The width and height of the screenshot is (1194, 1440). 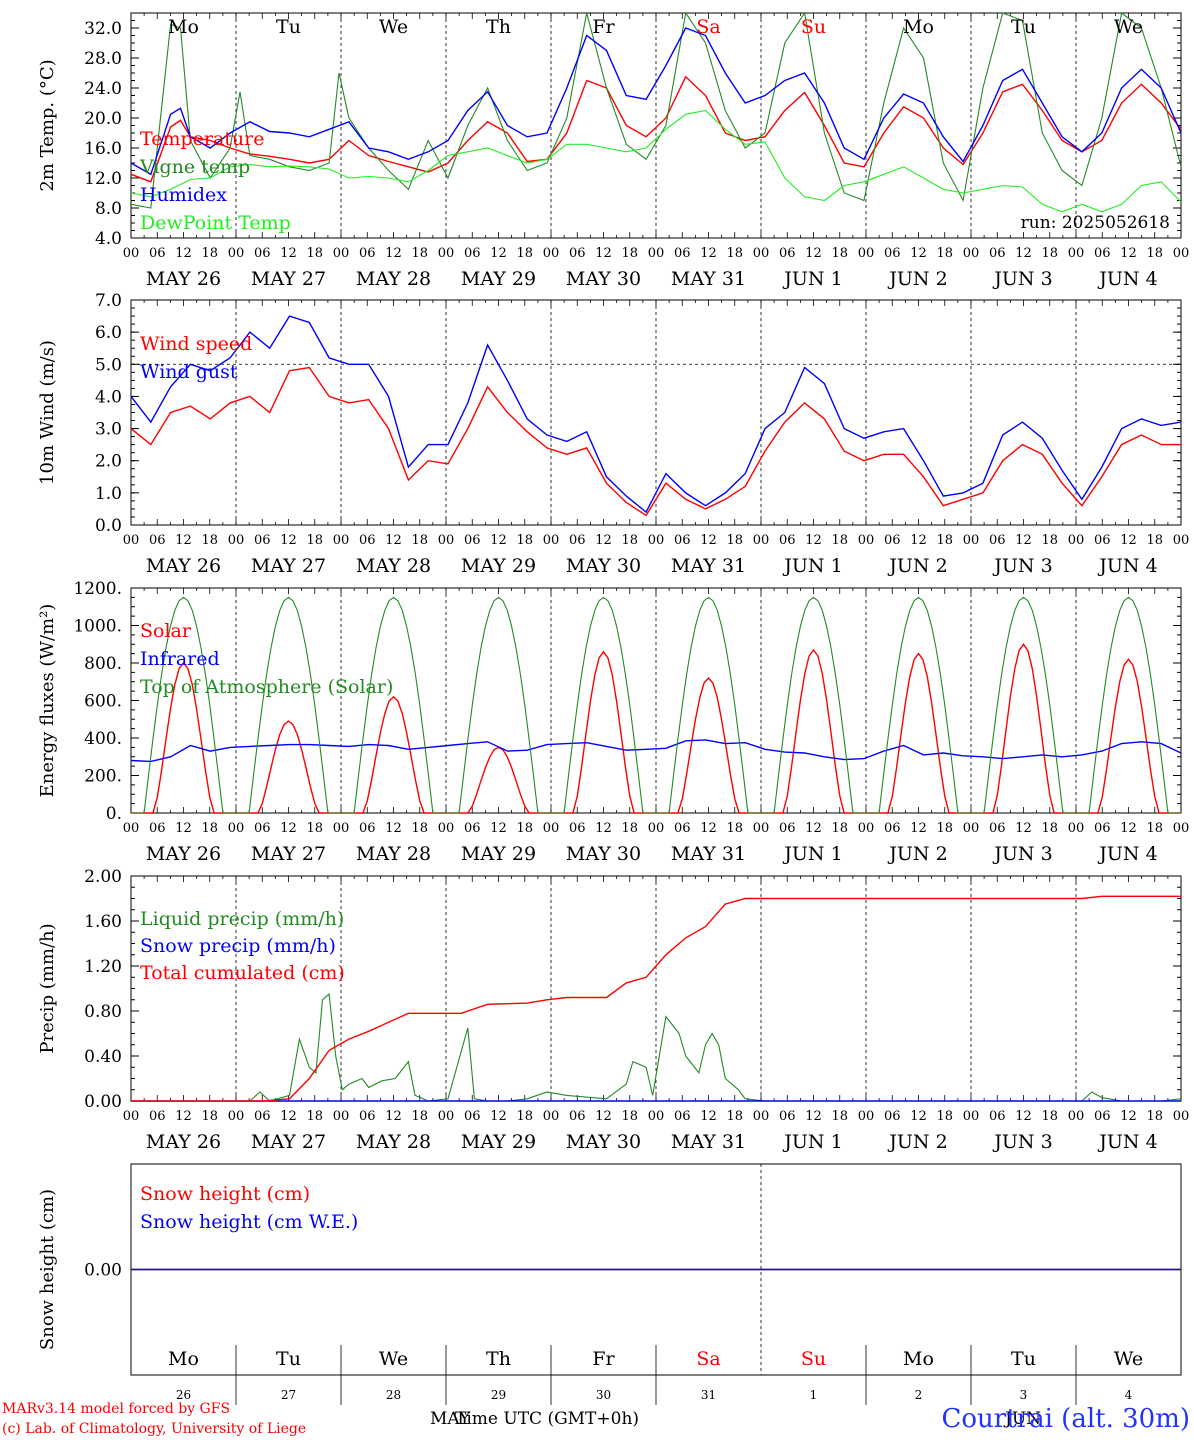 I want to click on y-tick-label: 0., so click(x=114, y=814).